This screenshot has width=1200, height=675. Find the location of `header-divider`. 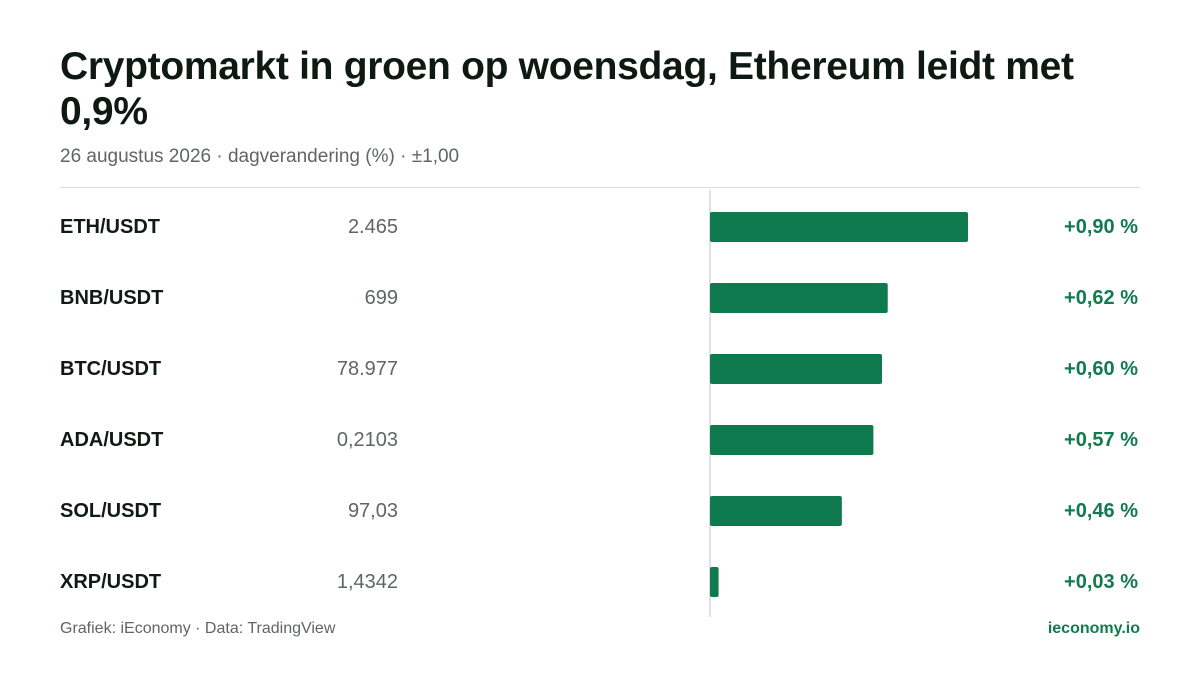

header-divider is located at coordinates (600, 187).